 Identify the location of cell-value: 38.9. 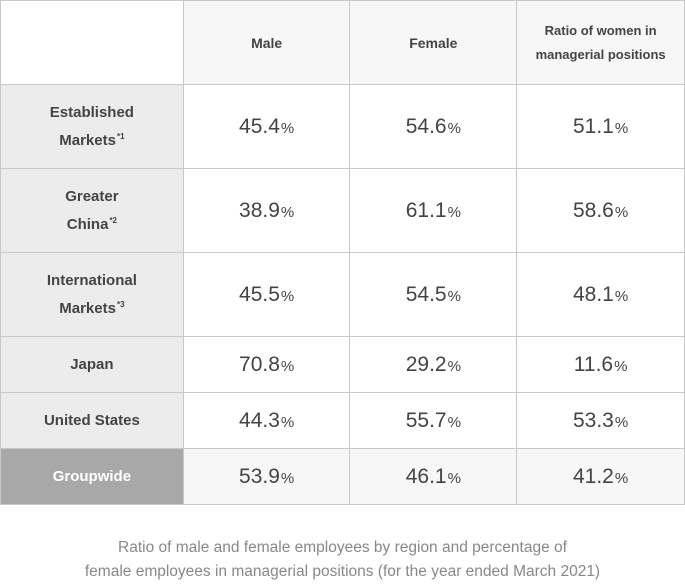
(259, 210).